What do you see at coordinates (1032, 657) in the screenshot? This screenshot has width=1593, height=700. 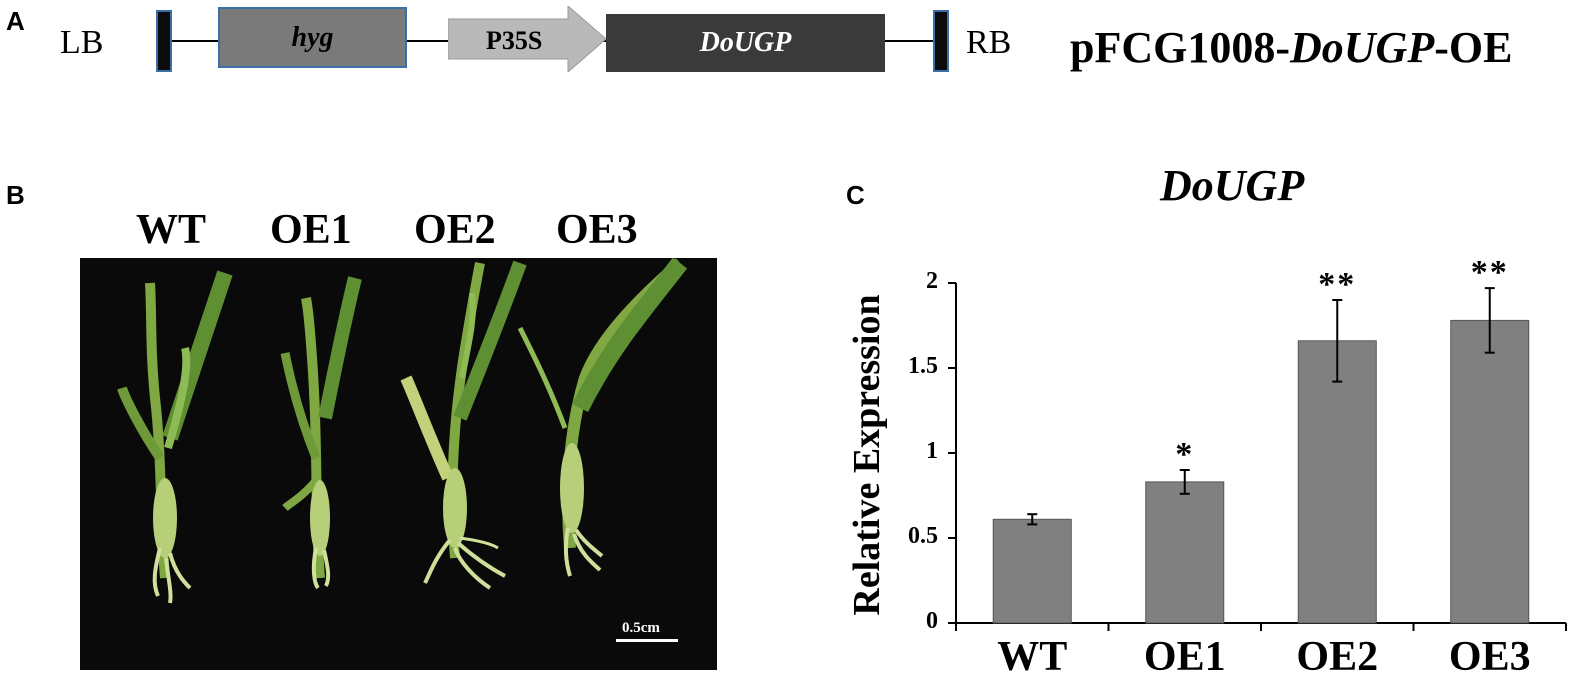 I see `x-tick-label: WT` at bounding box center [1032, 657].